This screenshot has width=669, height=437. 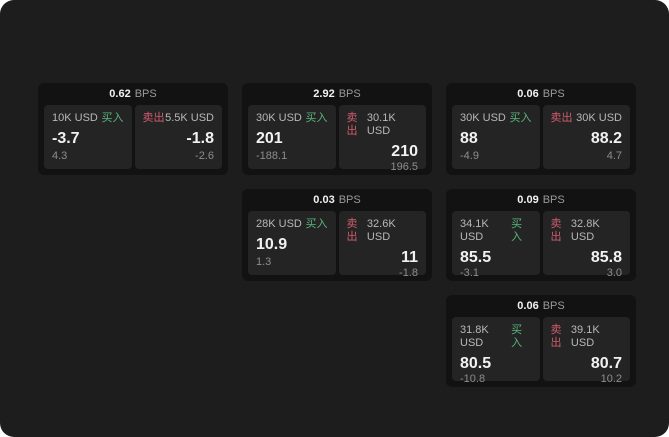 What do you see at coordinates (408, 273) in the screenshot?
I see `sell-delta: -1.8` at bounding box center [408, 273].